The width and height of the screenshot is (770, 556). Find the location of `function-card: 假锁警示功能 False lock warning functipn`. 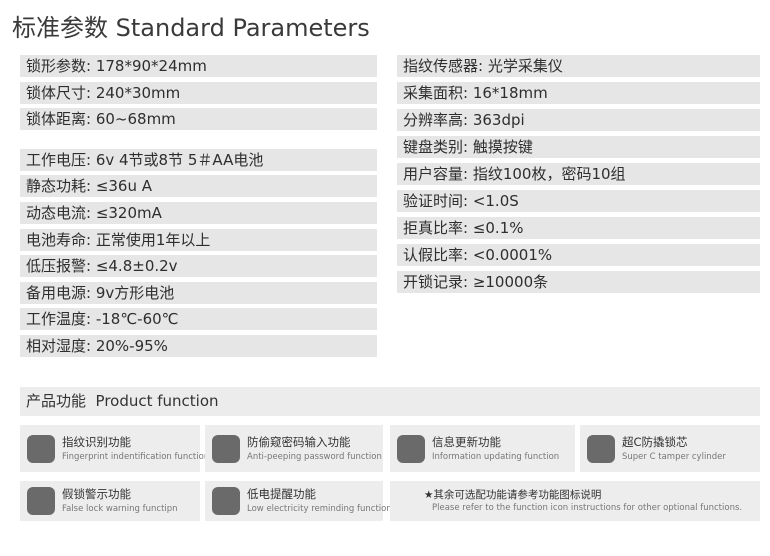

function-card: 假锁警示功能 False lock warning functipn is located at coordinates (110, 501).